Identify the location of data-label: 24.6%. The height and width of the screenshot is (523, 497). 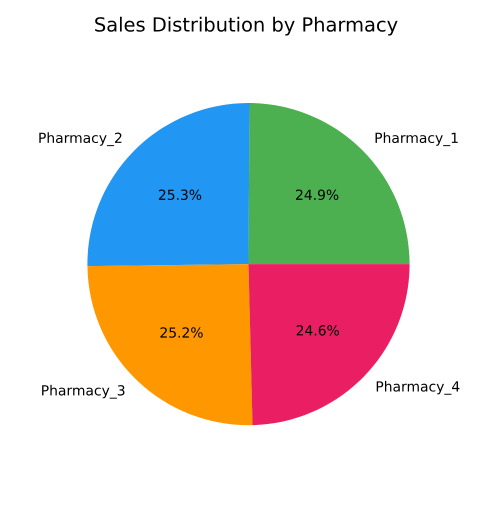
(317, 330).